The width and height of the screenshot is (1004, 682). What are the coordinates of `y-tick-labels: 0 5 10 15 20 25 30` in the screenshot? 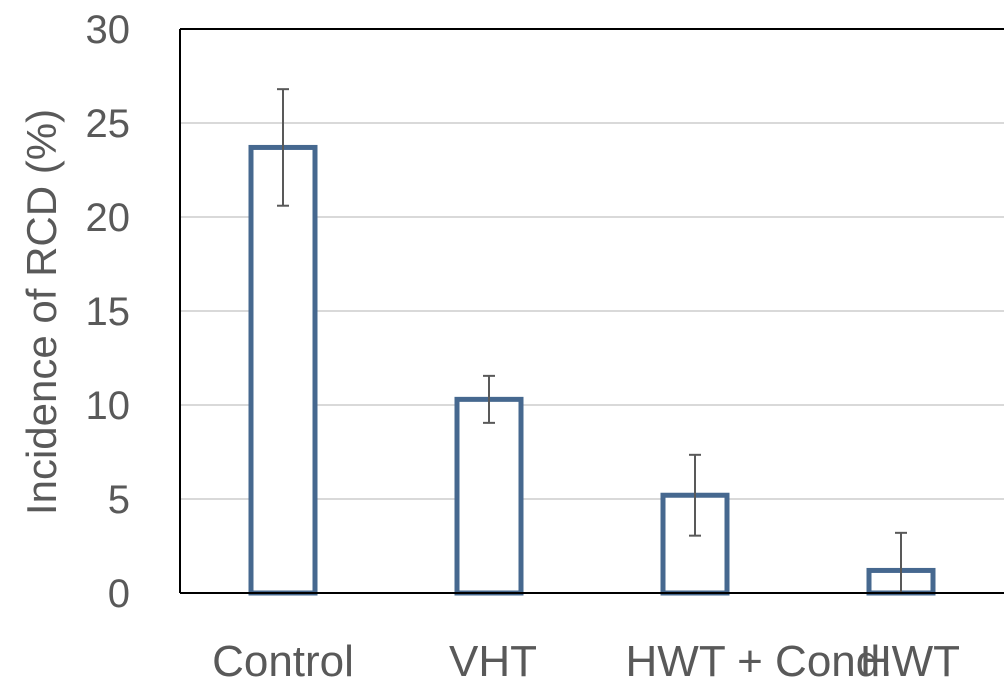 It's located at (108, 312).